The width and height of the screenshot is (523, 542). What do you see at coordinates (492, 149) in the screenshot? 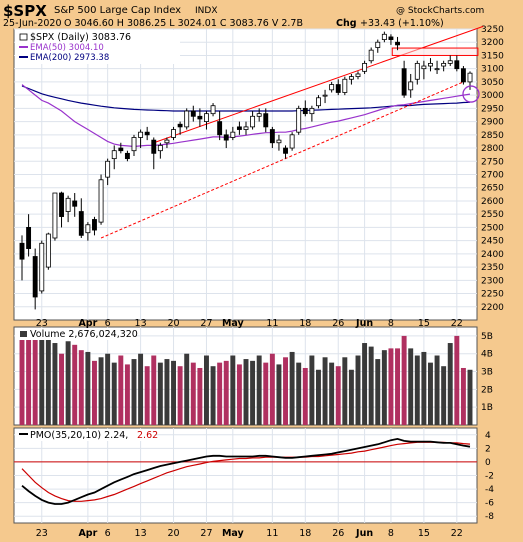
I see `price-tick-label: 2800` at bounding box center [492, 149].